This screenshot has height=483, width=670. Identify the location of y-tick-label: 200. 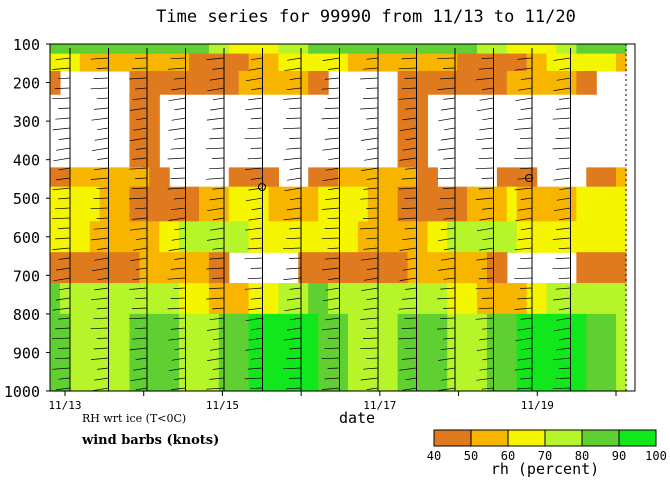
(26, 84).